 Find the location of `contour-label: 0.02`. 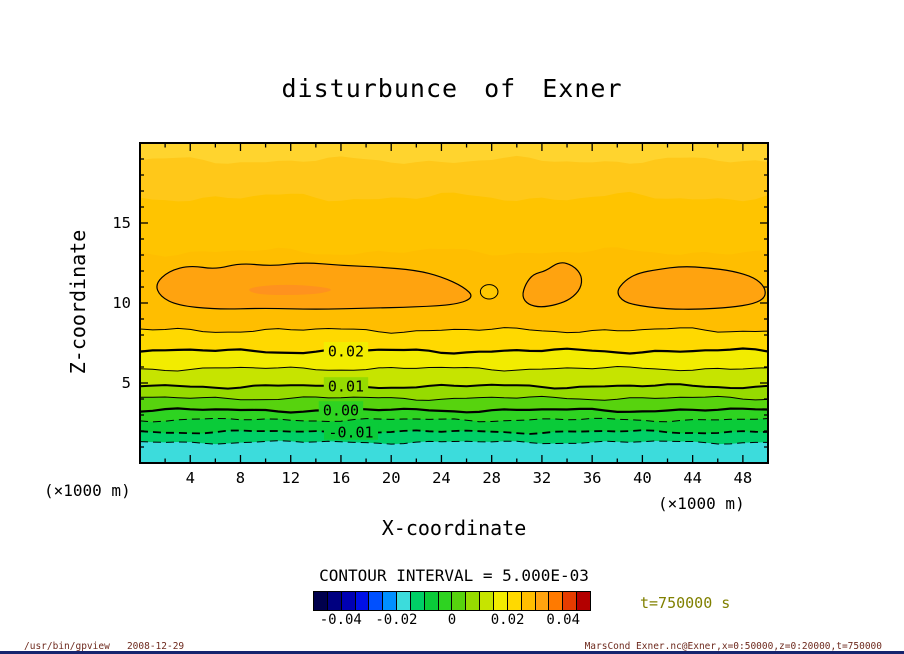

contour-label: 0.02 is located at coordinates (346, 352).